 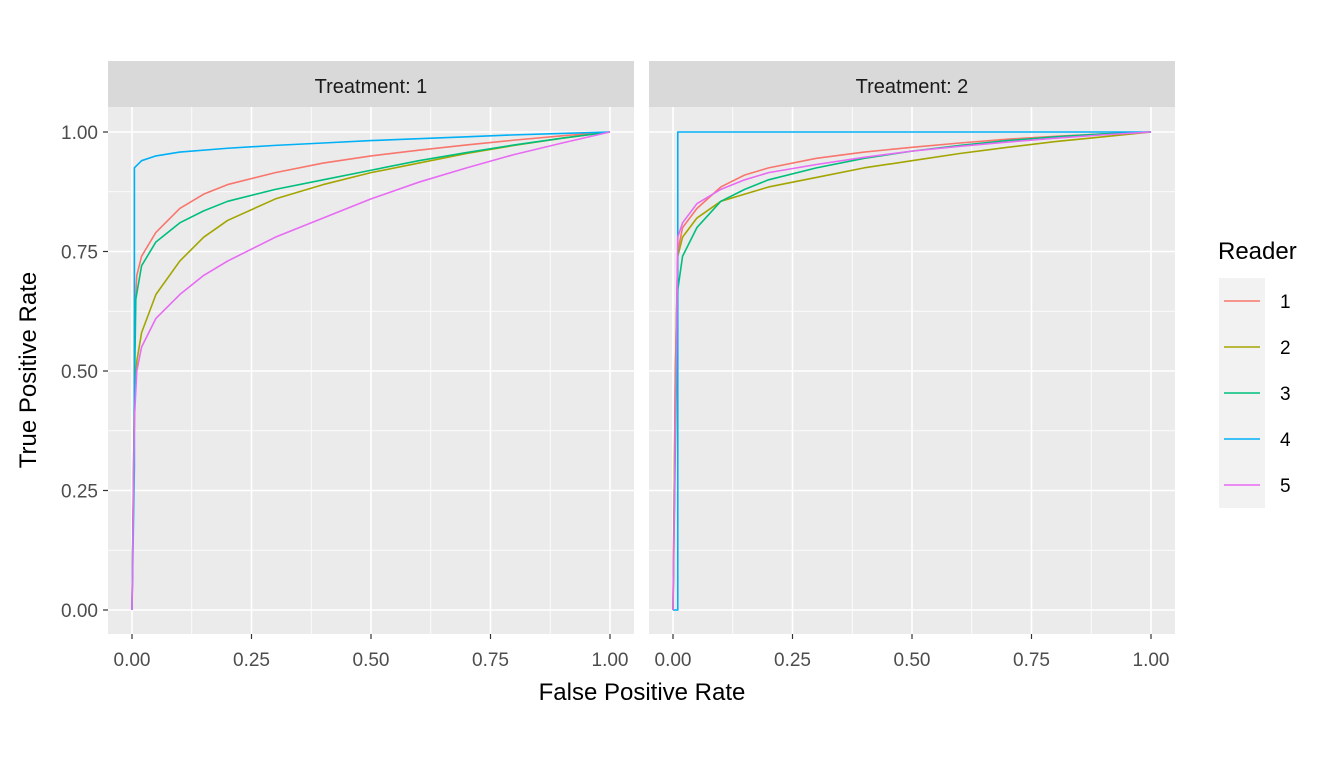 I want to click on y-tick-label: 0.25, so click(x=79, y=492).